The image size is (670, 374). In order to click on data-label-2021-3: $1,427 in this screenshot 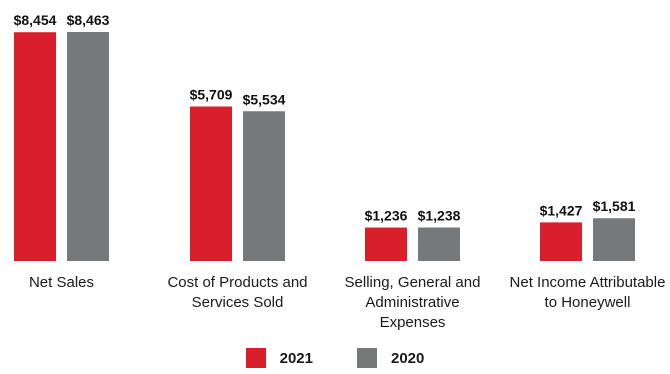, I will do `click(561, 210)`.